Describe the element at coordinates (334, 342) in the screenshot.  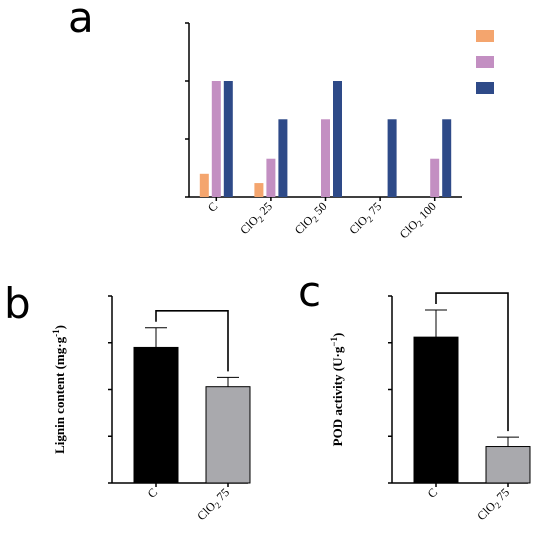
I see `y-axis-label-superscript: −1` at that location.